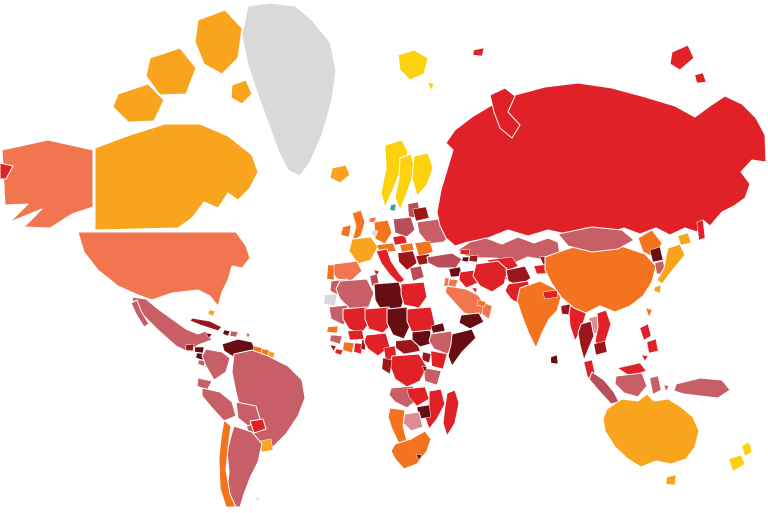  What do you see at coordinates (346, 271) in the screenshot?
I see `country-spain` at bounding box center [346, 271].